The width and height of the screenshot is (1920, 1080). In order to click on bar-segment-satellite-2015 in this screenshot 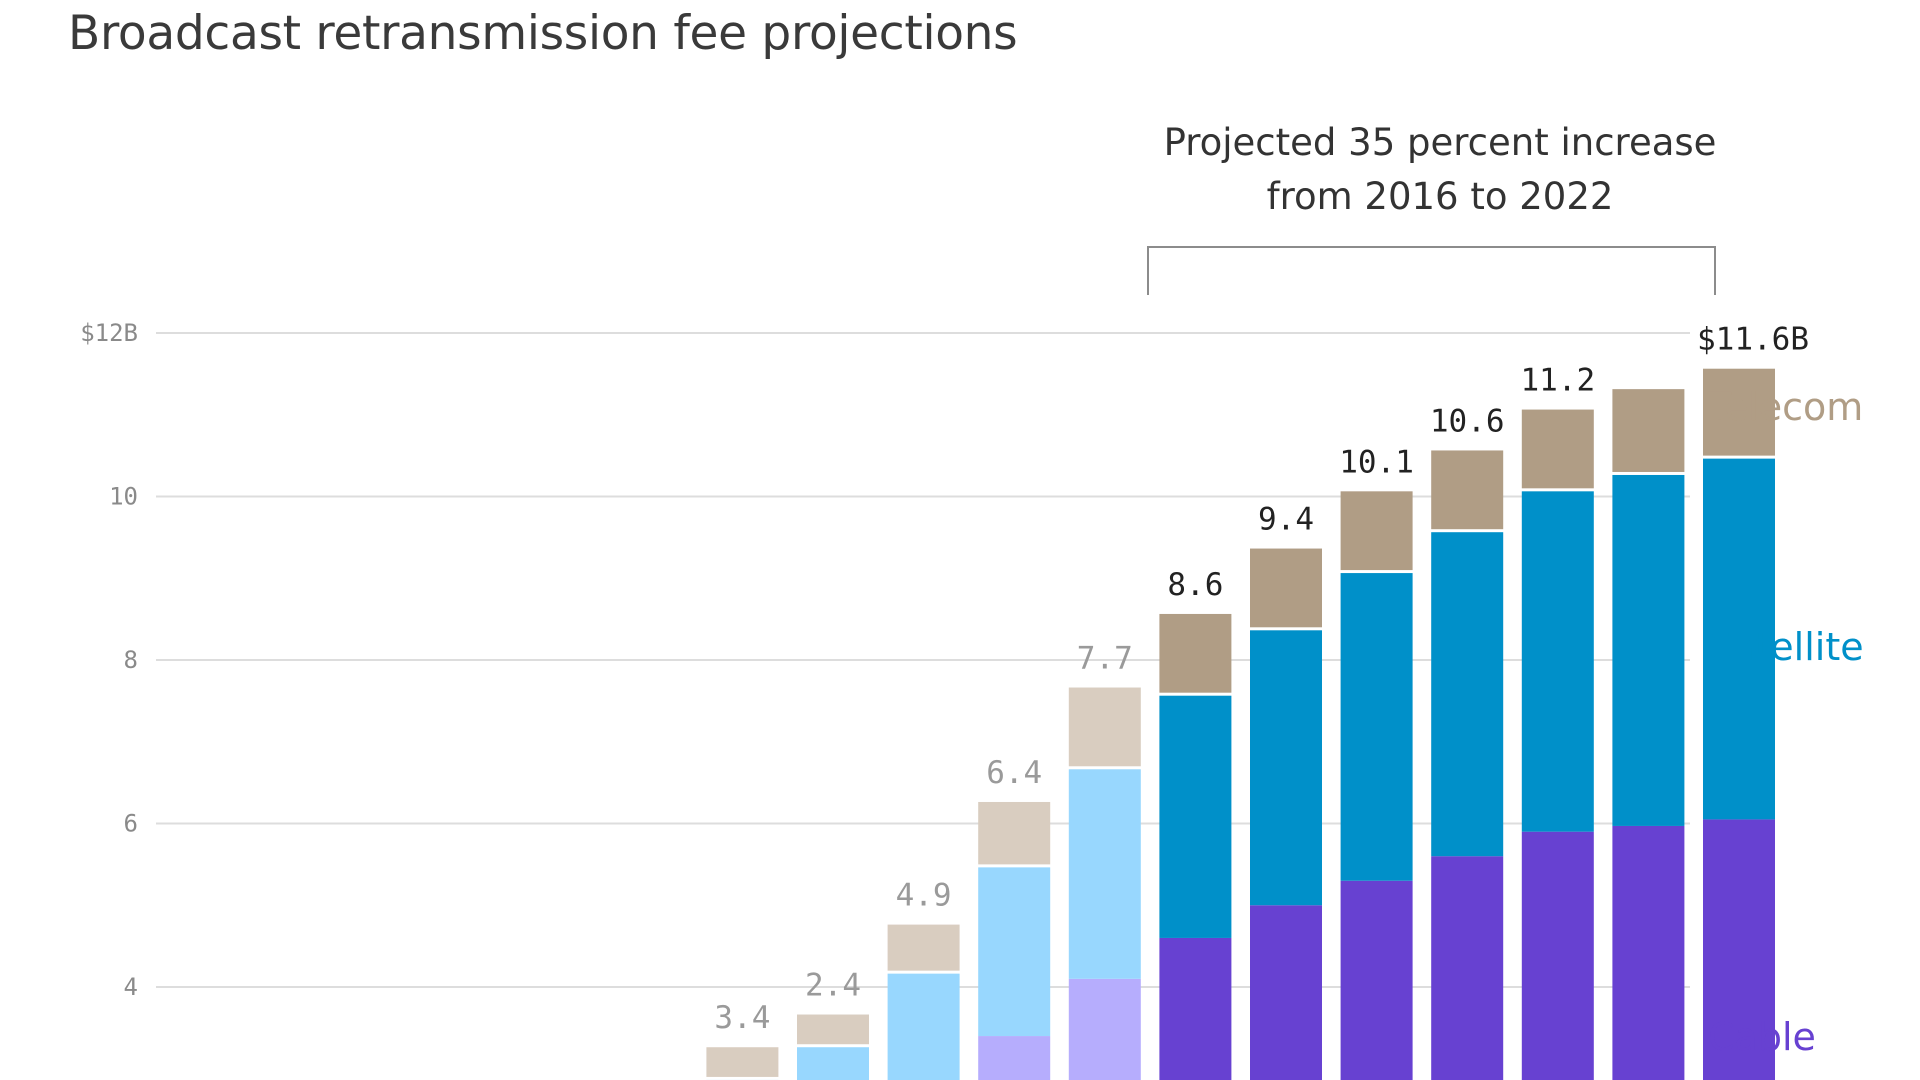, I will do `click(1104, 874)`.